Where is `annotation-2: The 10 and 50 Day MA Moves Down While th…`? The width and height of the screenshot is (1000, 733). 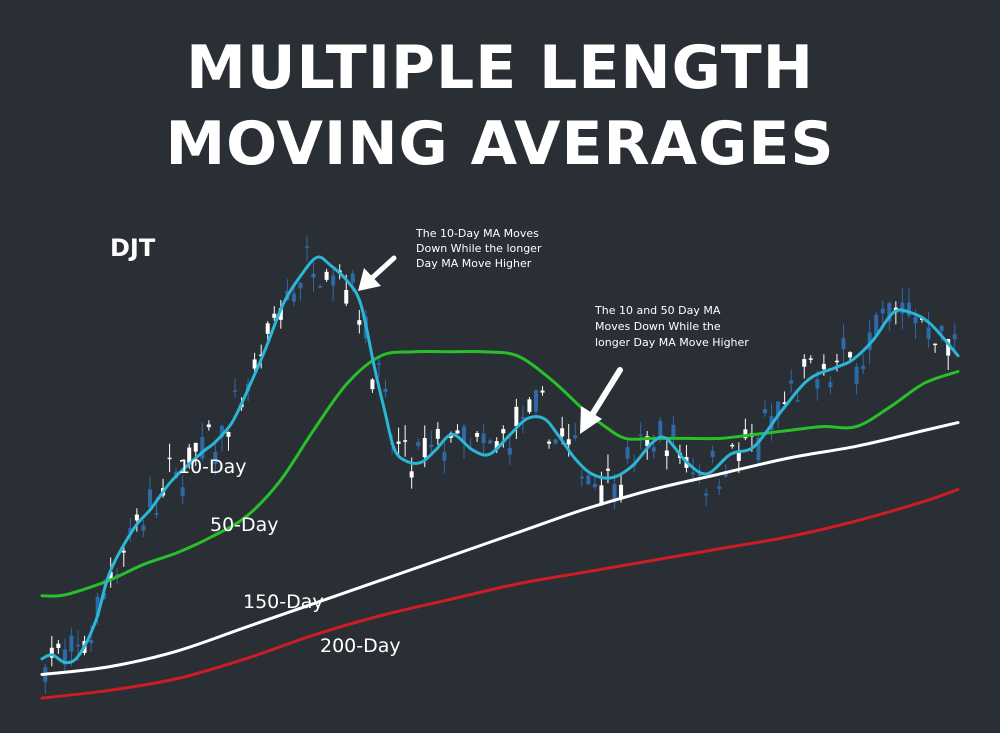 annotation-2: The 10 and 50 Day MA Moves Down While th… is located at coordinates (671, 326).